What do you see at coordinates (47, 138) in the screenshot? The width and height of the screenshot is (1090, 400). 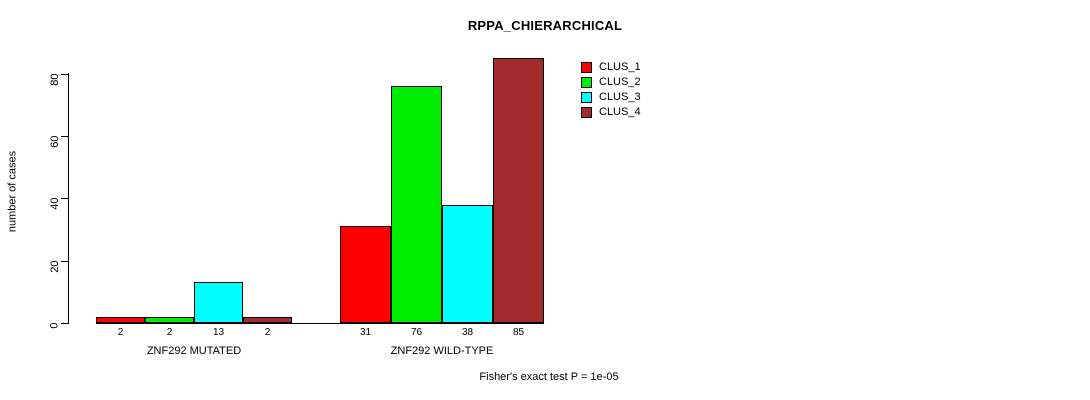 I see `y-axis-tick-label: 60` at bounding box center [47, 138].